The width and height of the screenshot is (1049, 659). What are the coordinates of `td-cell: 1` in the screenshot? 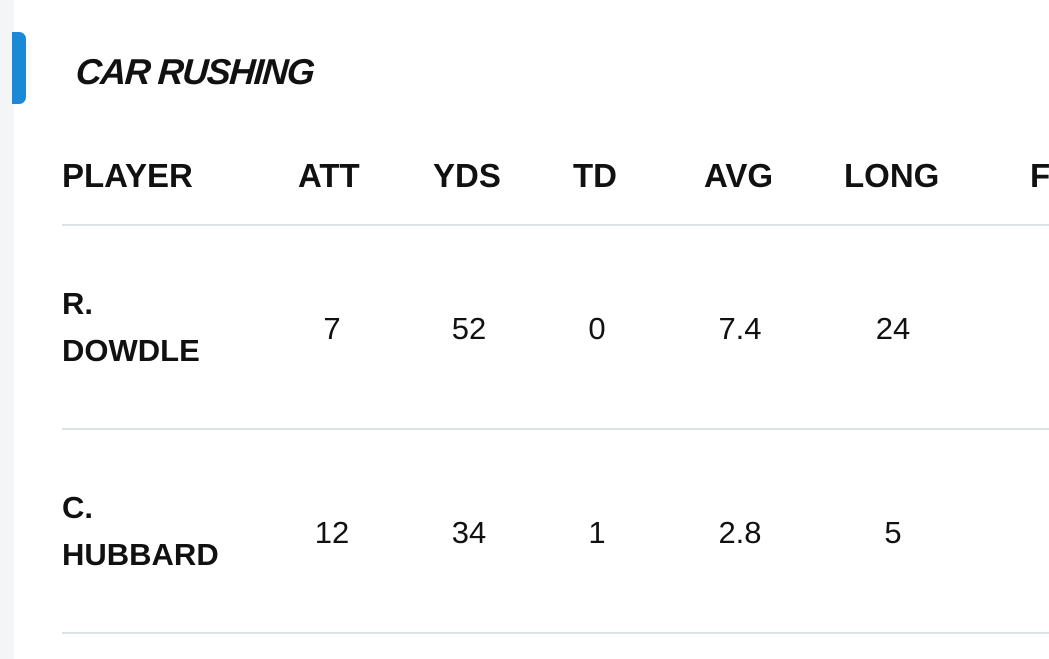 It's located at (597, 532).